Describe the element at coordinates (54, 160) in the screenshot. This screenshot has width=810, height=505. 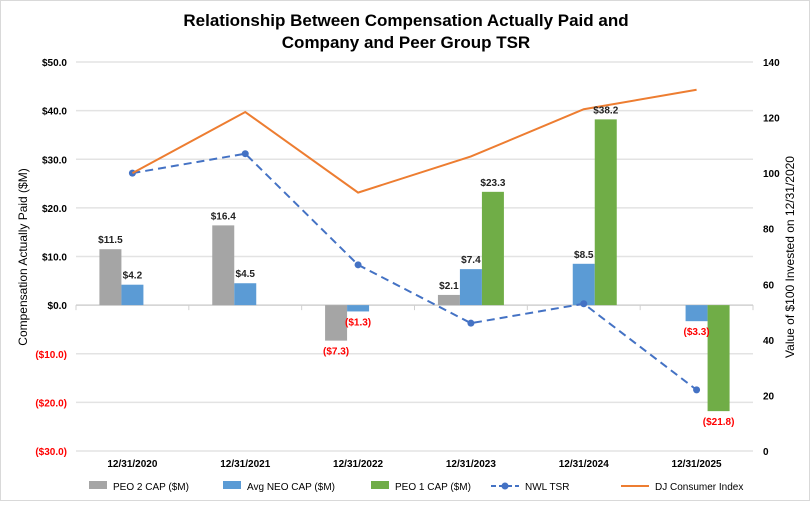
I see `y-tick-label-left: $30.0` at that location.